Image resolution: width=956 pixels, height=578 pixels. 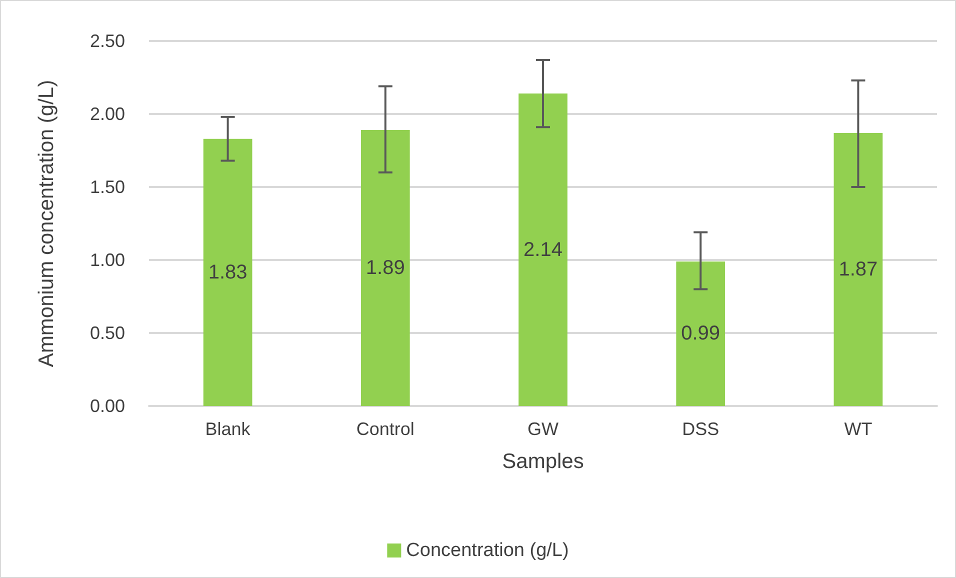 I want to click on y-tick-label: 2.50, so click(x=107, y=41).